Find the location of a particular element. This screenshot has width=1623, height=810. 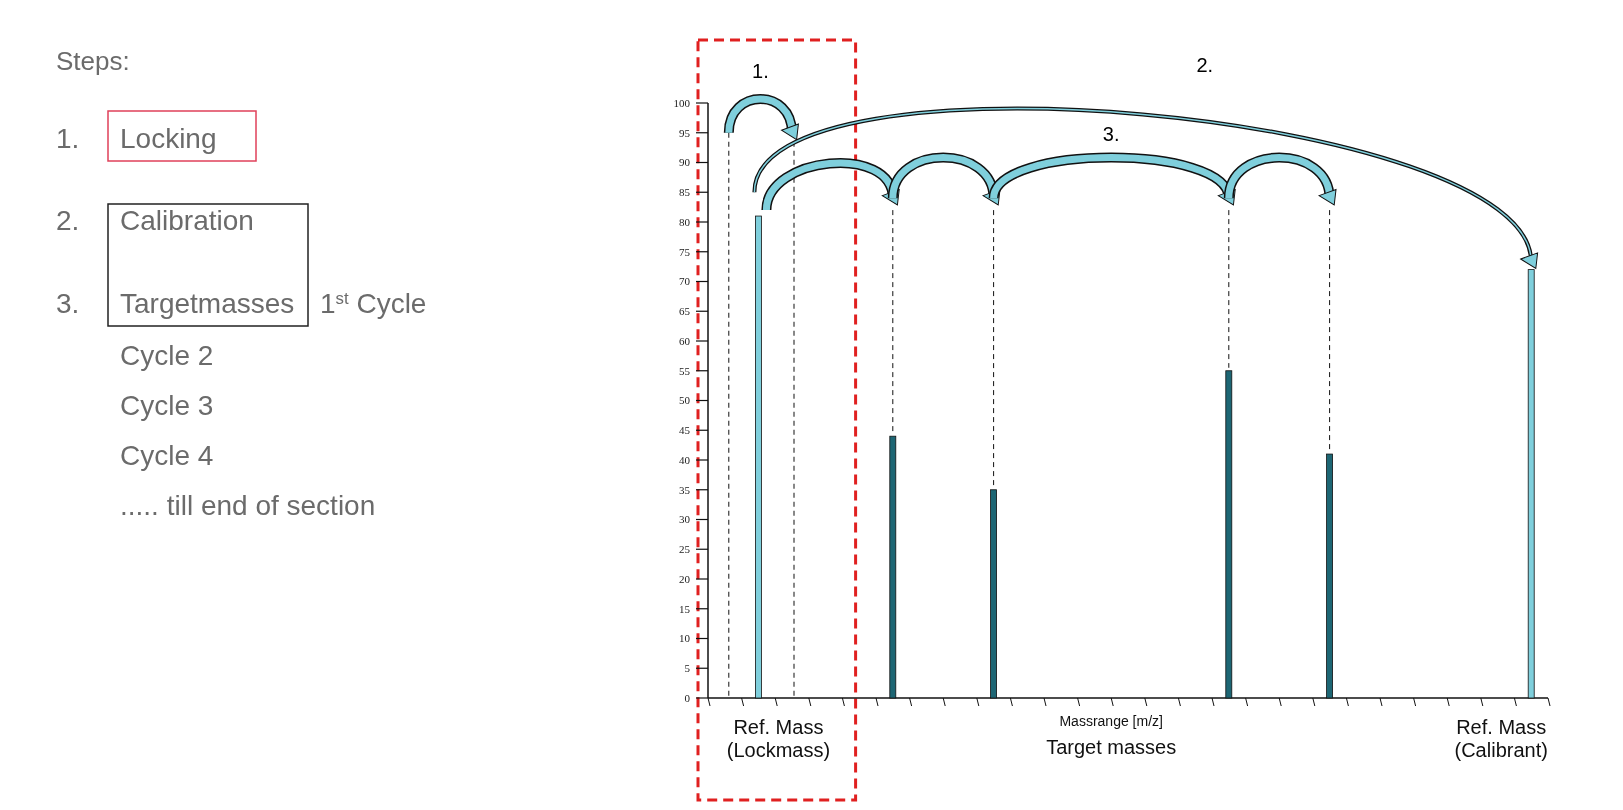

y-tick-label: 100 is located at coordinates (682, 102).